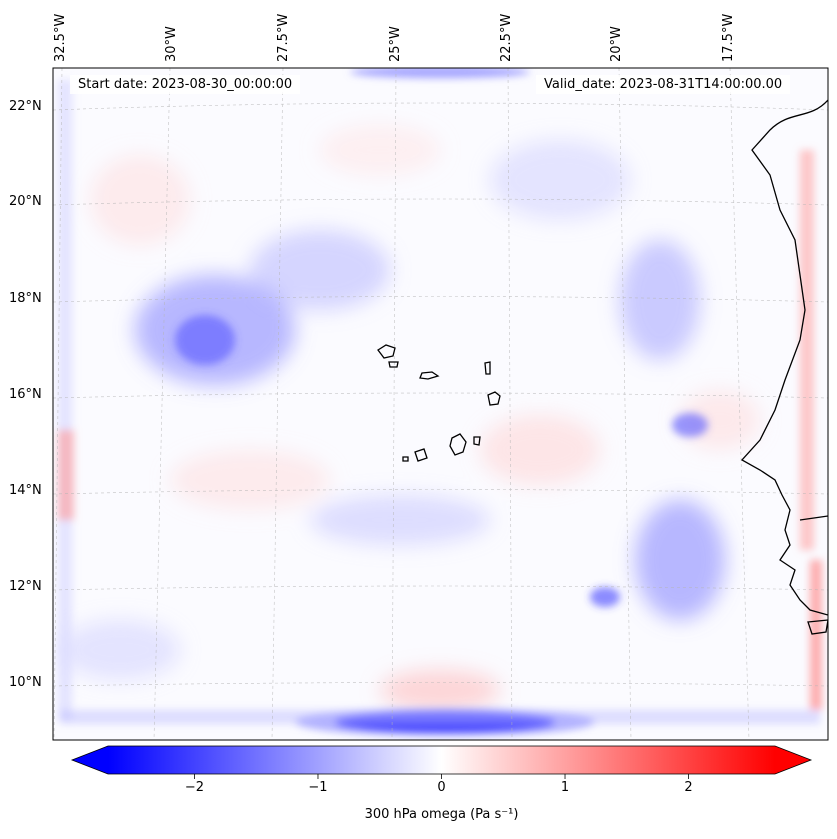 This screenshot has height=839, width=837. I want to click on colorbar-extend-low, so click(90, 760).